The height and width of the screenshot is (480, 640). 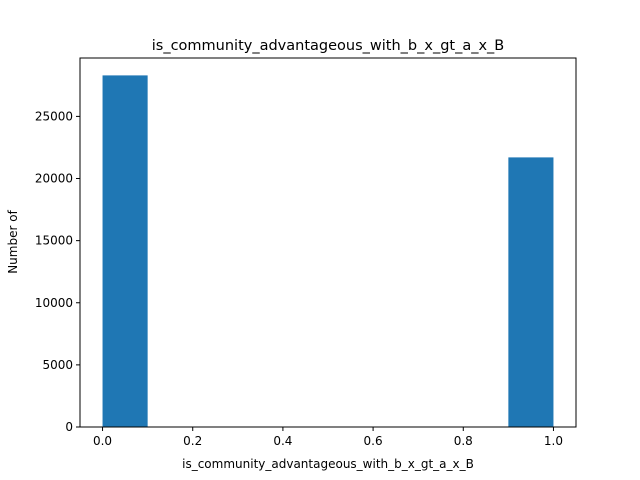 What do you see at coordinates (69, 427) in the screenshot?
I see `y-tick-label: 0` at bounding box center [69, 427].